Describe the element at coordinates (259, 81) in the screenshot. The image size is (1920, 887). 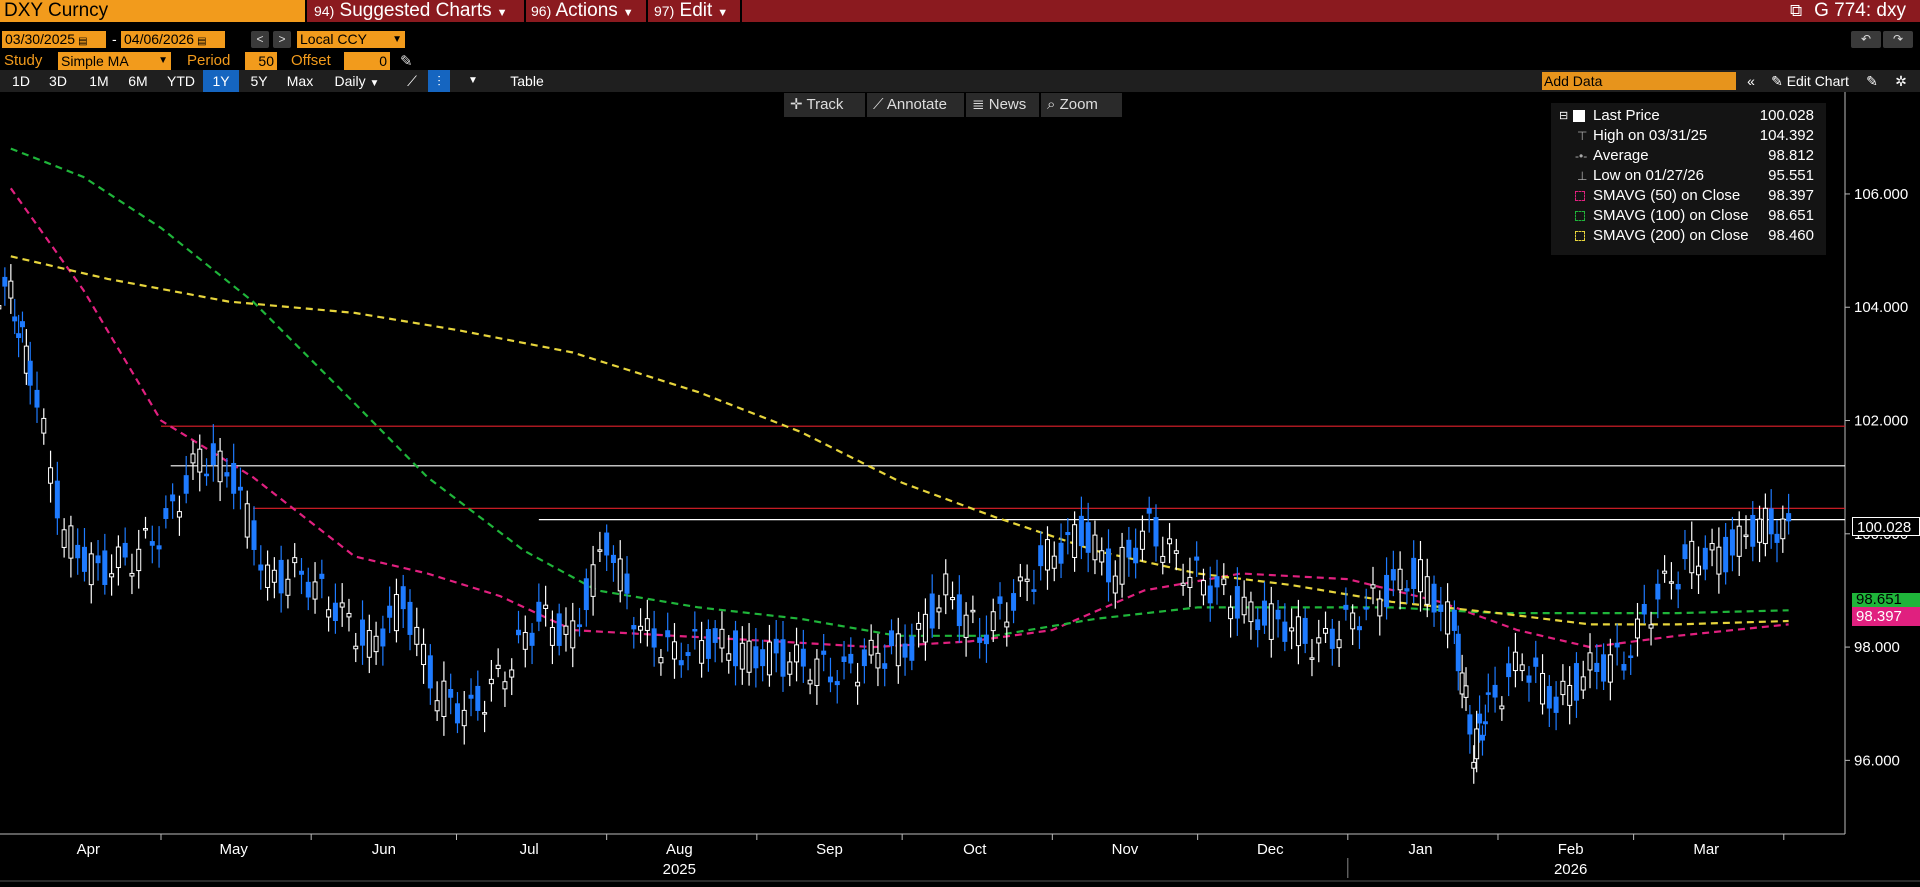
I see `range-5y-button: 5Y` at that location.